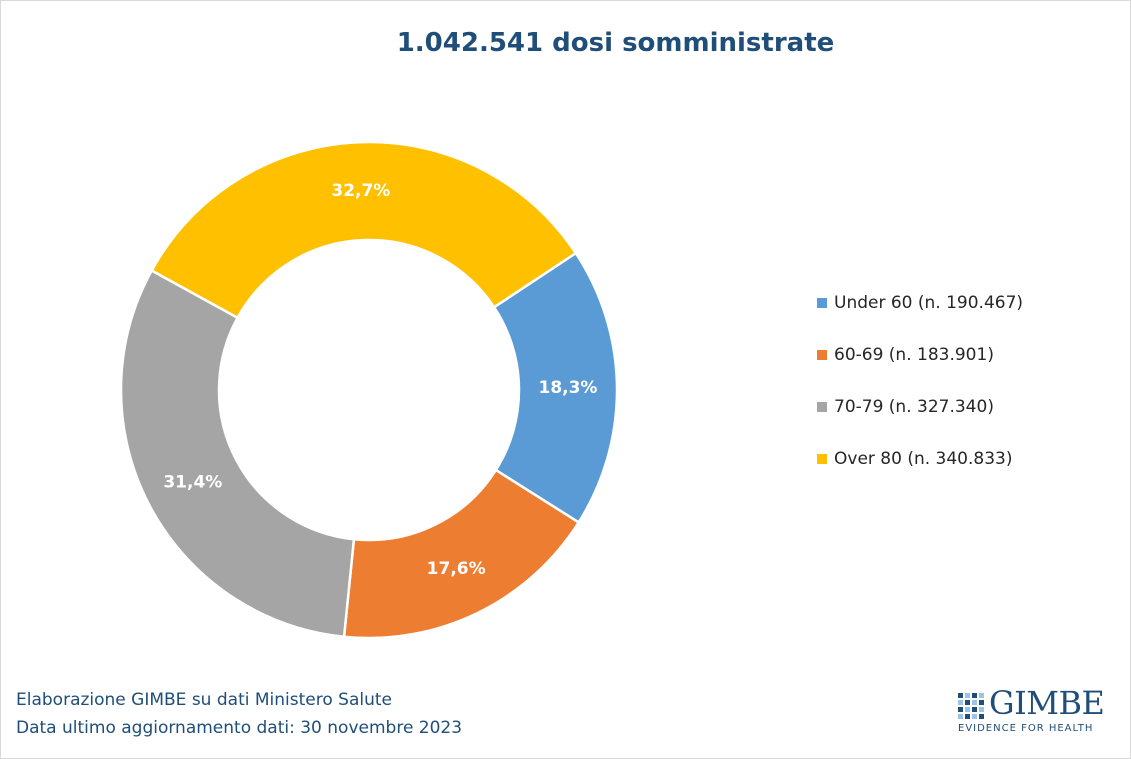 Image resolution: width=1131 pixels, height=759 pixels. I want to click on legend-item-60-69: 60-69 (n. 183.901), so click(920, 355).